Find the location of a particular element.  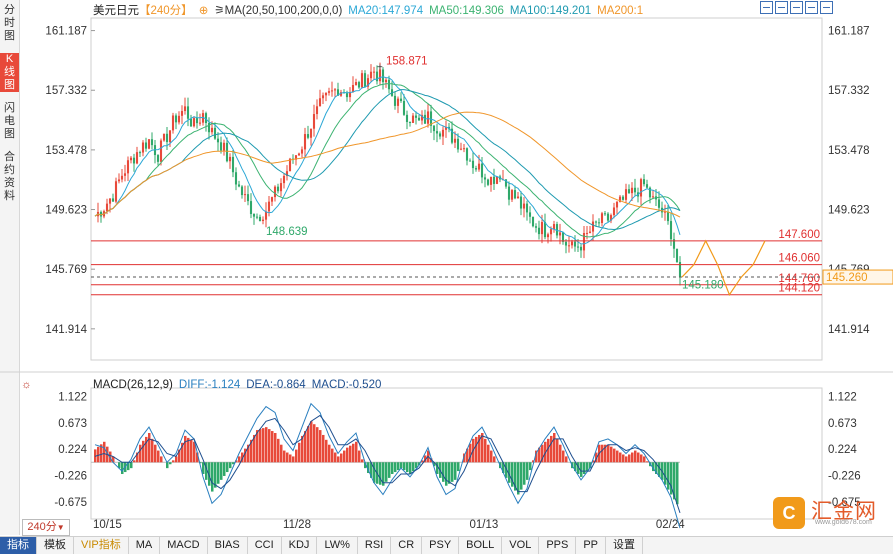

ma-settings-icon: ⚞ is located at coordinates (219, 11).